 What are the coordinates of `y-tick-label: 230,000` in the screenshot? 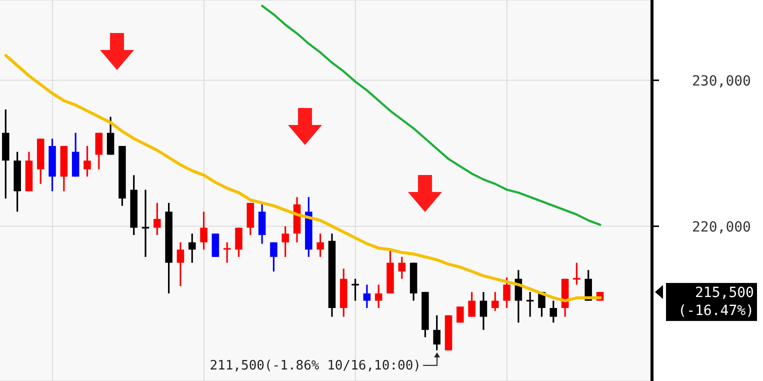 It's located at (721, 81).